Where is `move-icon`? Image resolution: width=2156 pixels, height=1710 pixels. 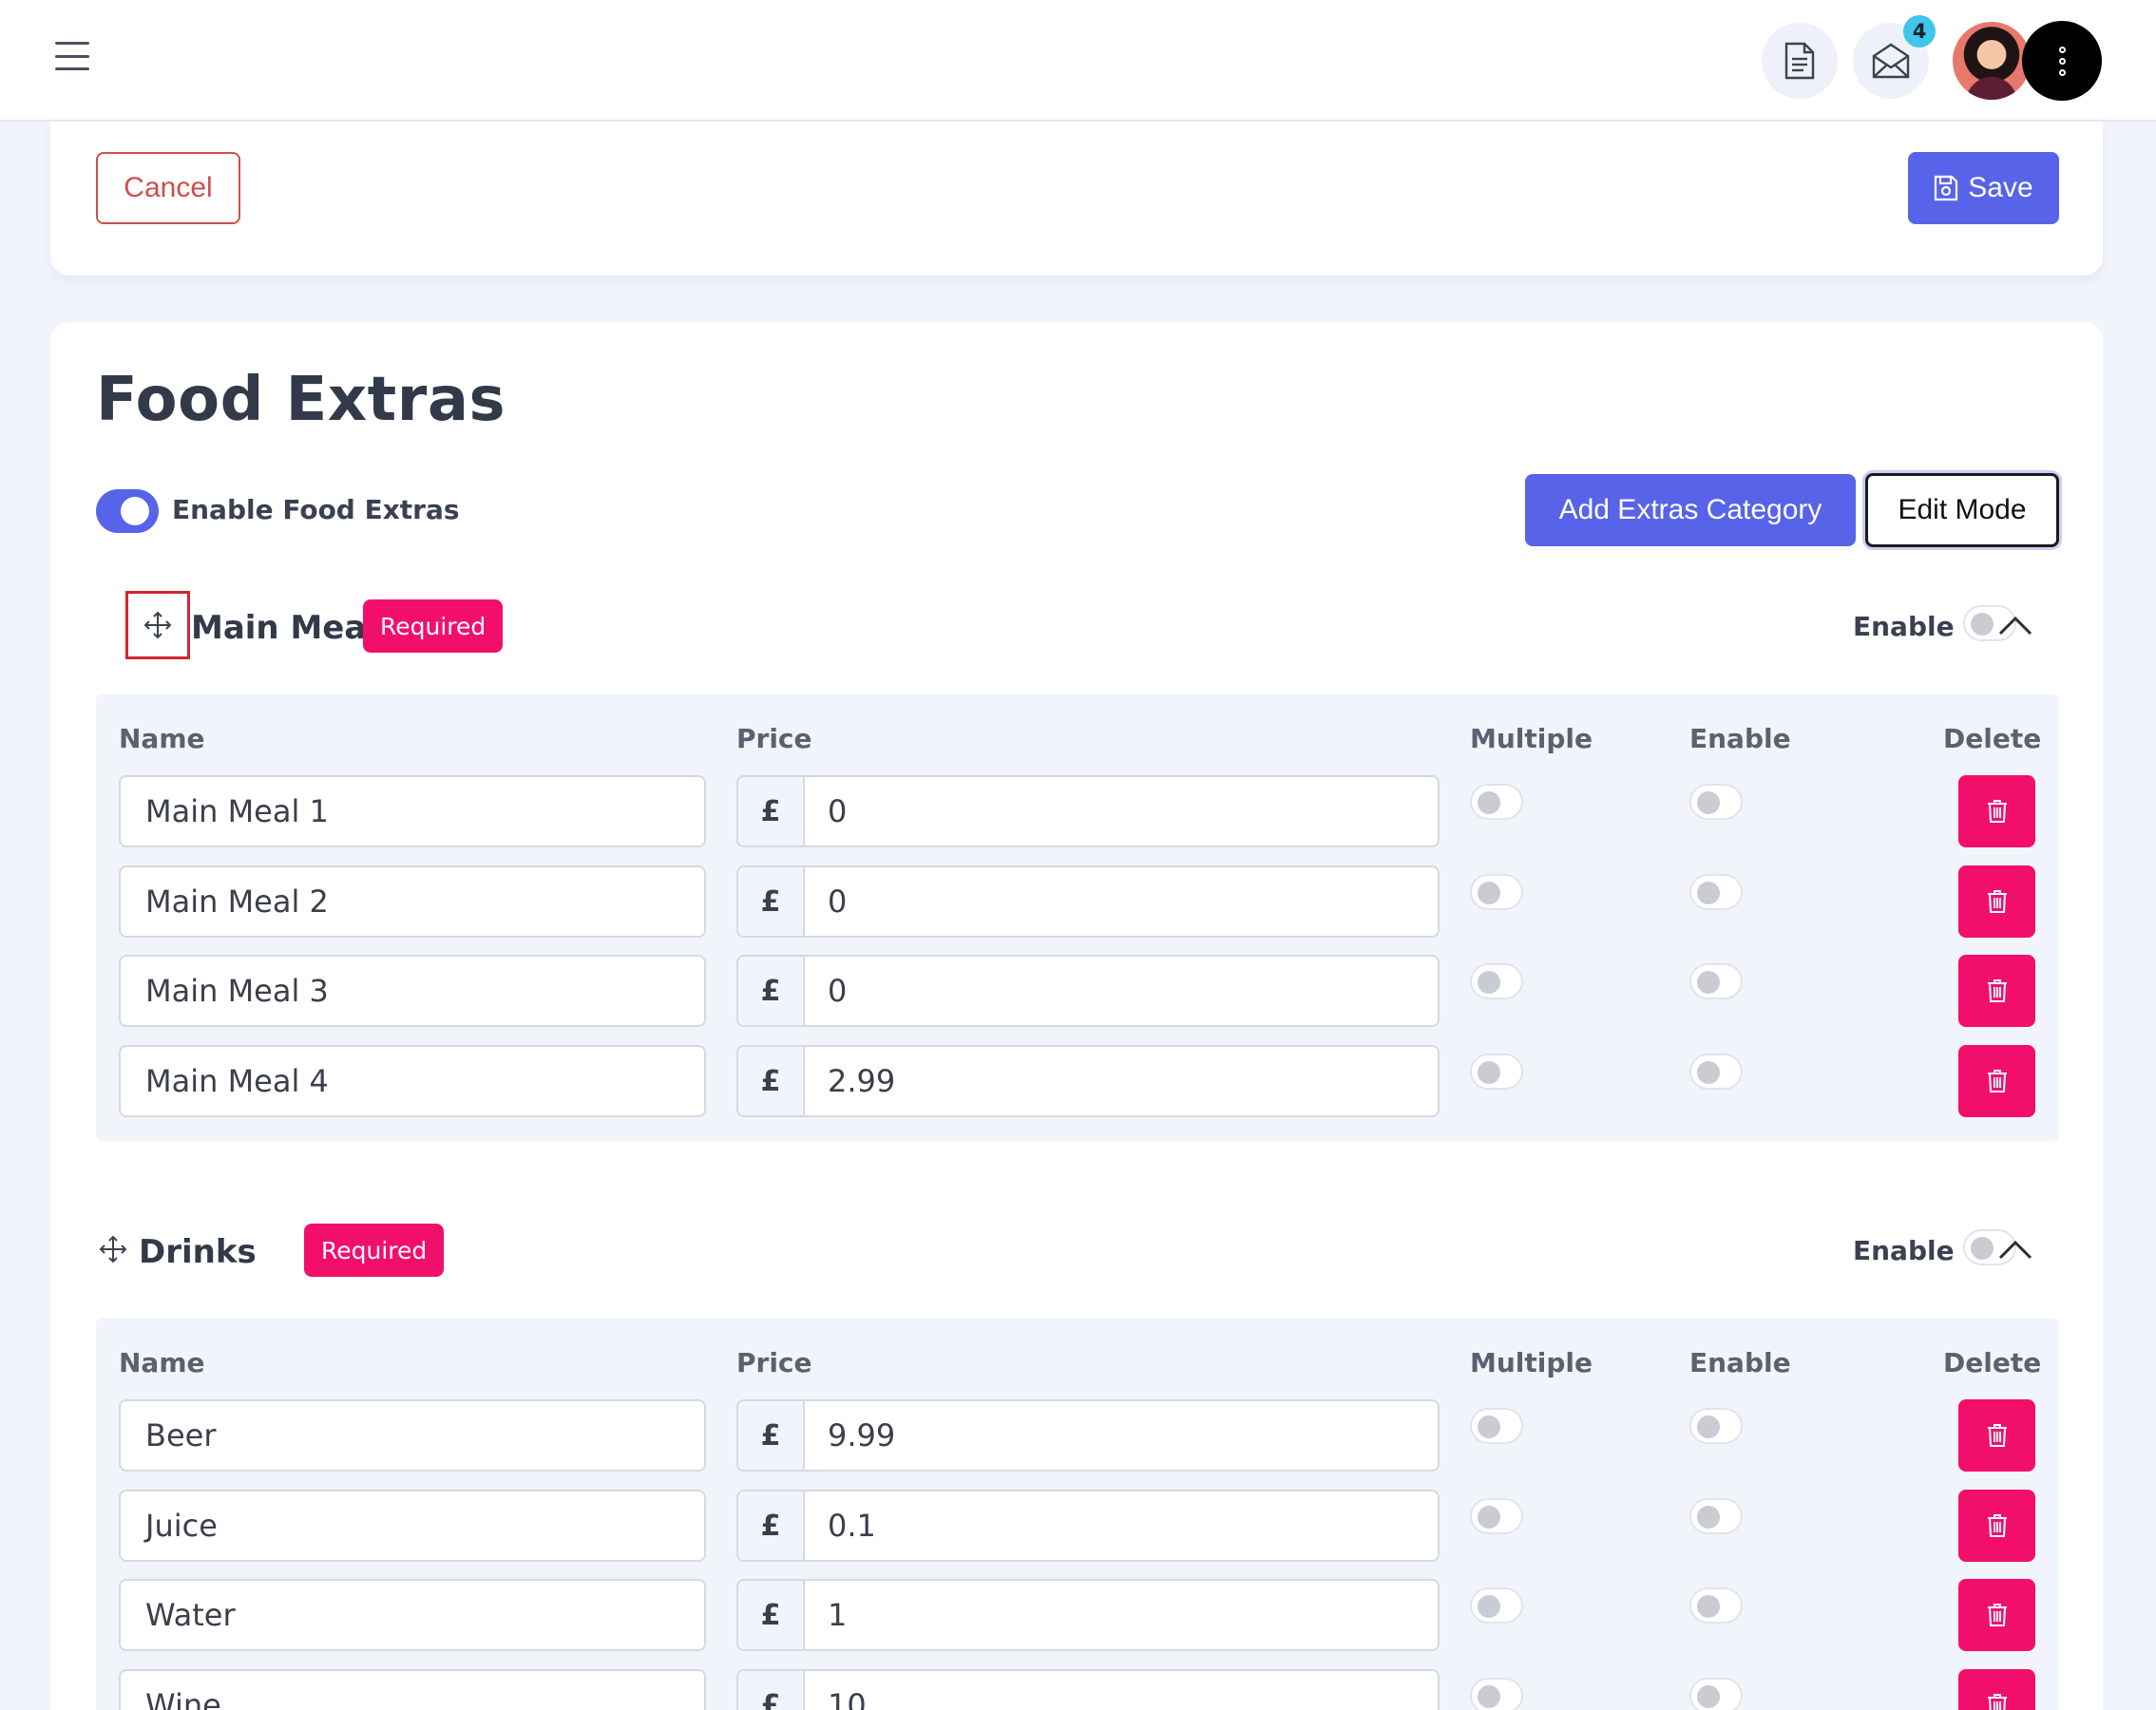 move-icon is located at coordinates (158, 625).